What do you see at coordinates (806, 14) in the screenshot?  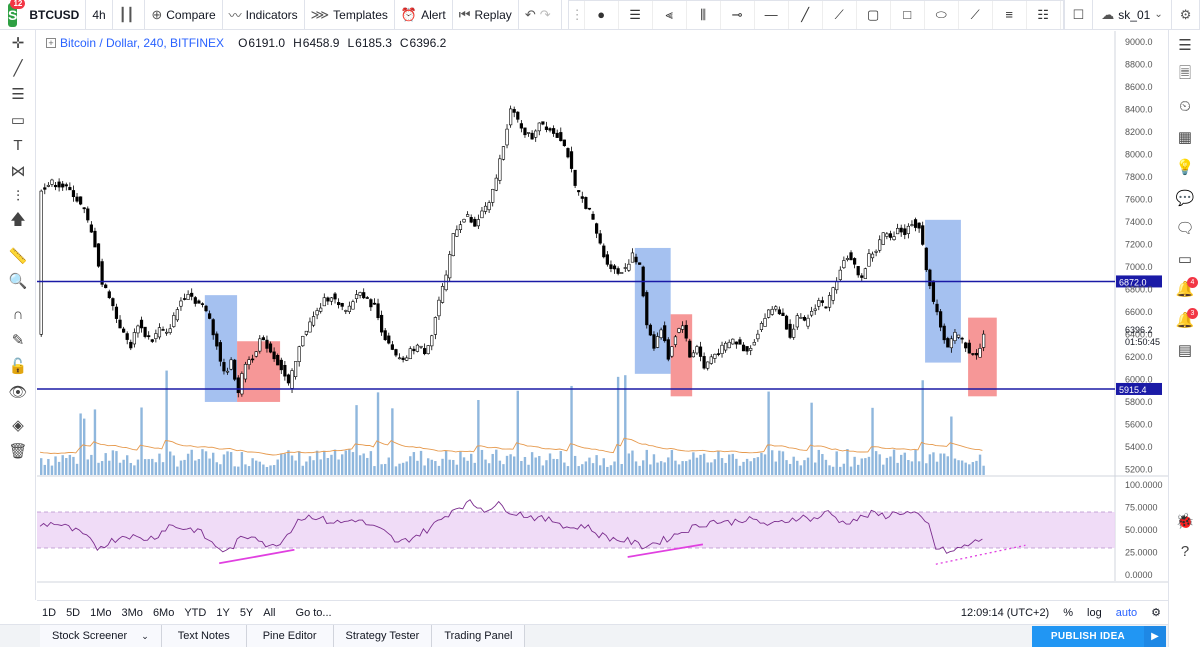 I see `trend-line-icon: ╱` at bounding box center [806, 14].